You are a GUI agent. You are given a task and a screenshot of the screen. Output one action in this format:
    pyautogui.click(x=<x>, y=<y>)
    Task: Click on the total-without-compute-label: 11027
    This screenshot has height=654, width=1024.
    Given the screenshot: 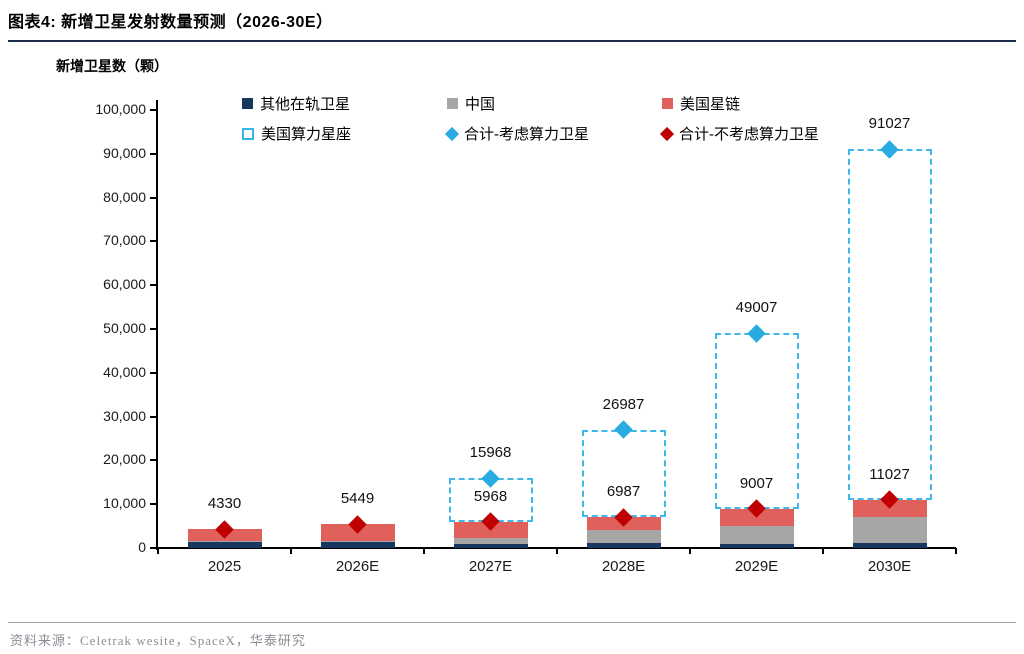 What is the action you would take?
    pyautogui.click(x=889, y=474)
    